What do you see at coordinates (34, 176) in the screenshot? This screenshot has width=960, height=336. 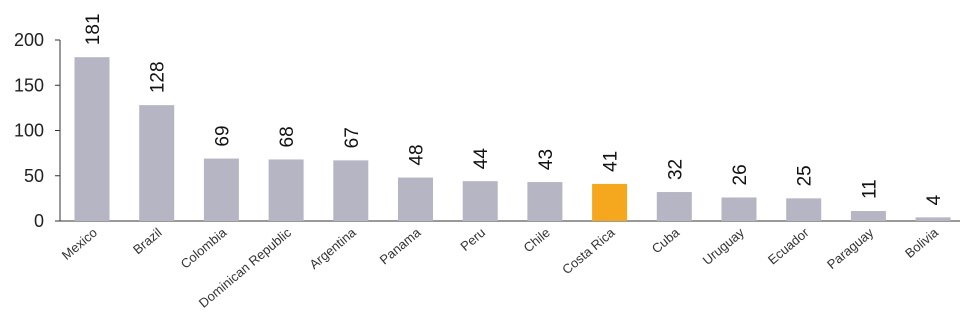 I see `y-tick-label: 50` at bounding box center [34, 176].